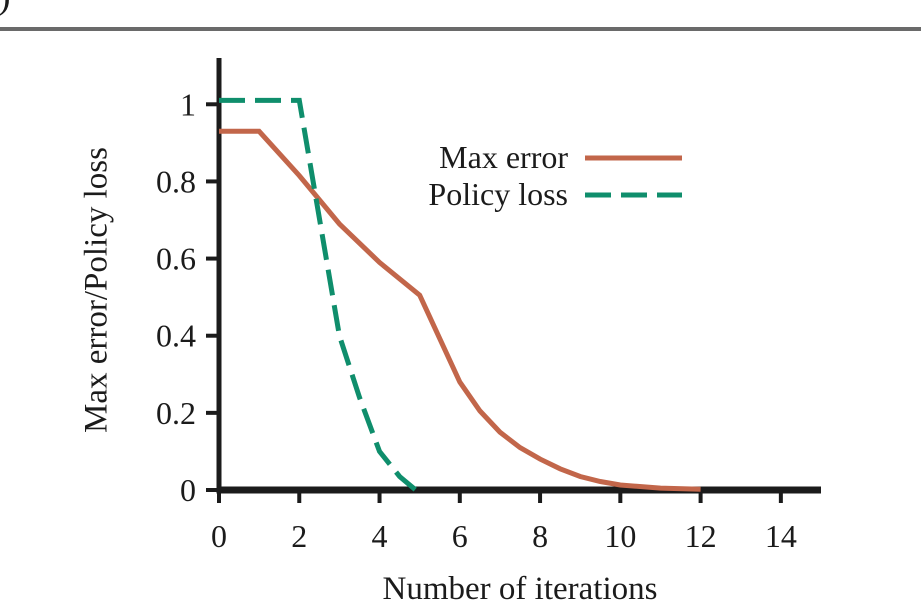 Image resolution: width=921 pixels, height=611 pixels. I want to click on legend-item-policy-loss: Policy loss, so click(540, 194).